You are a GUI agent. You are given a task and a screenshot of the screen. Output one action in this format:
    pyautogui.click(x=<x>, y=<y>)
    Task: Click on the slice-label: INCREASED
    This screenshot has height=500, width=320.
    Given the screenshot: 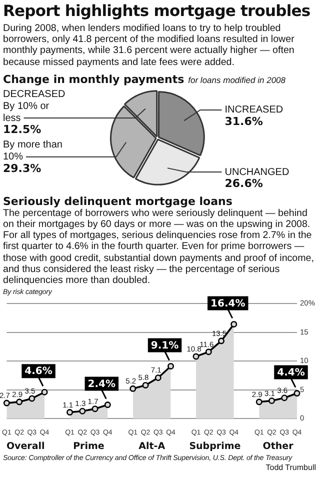 What is the action you would take?
    pyautogui.click(x=254, y=110)
    